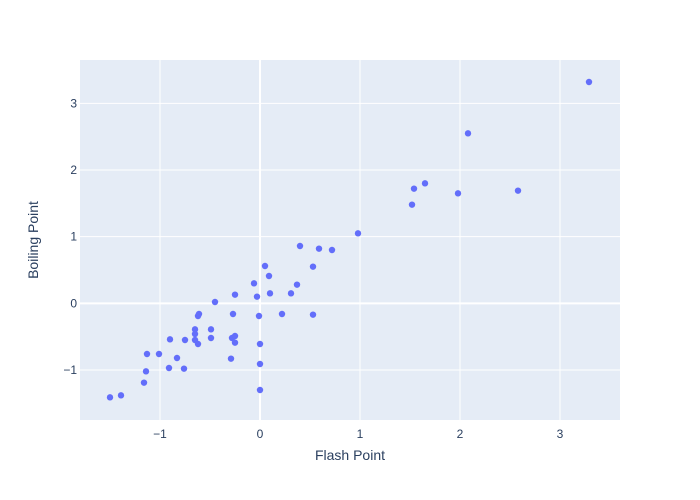  What do you see at coordinates (70, 370) in the screenshot?
I see `y-tick-label: −1` at bounding box center [70, 370].